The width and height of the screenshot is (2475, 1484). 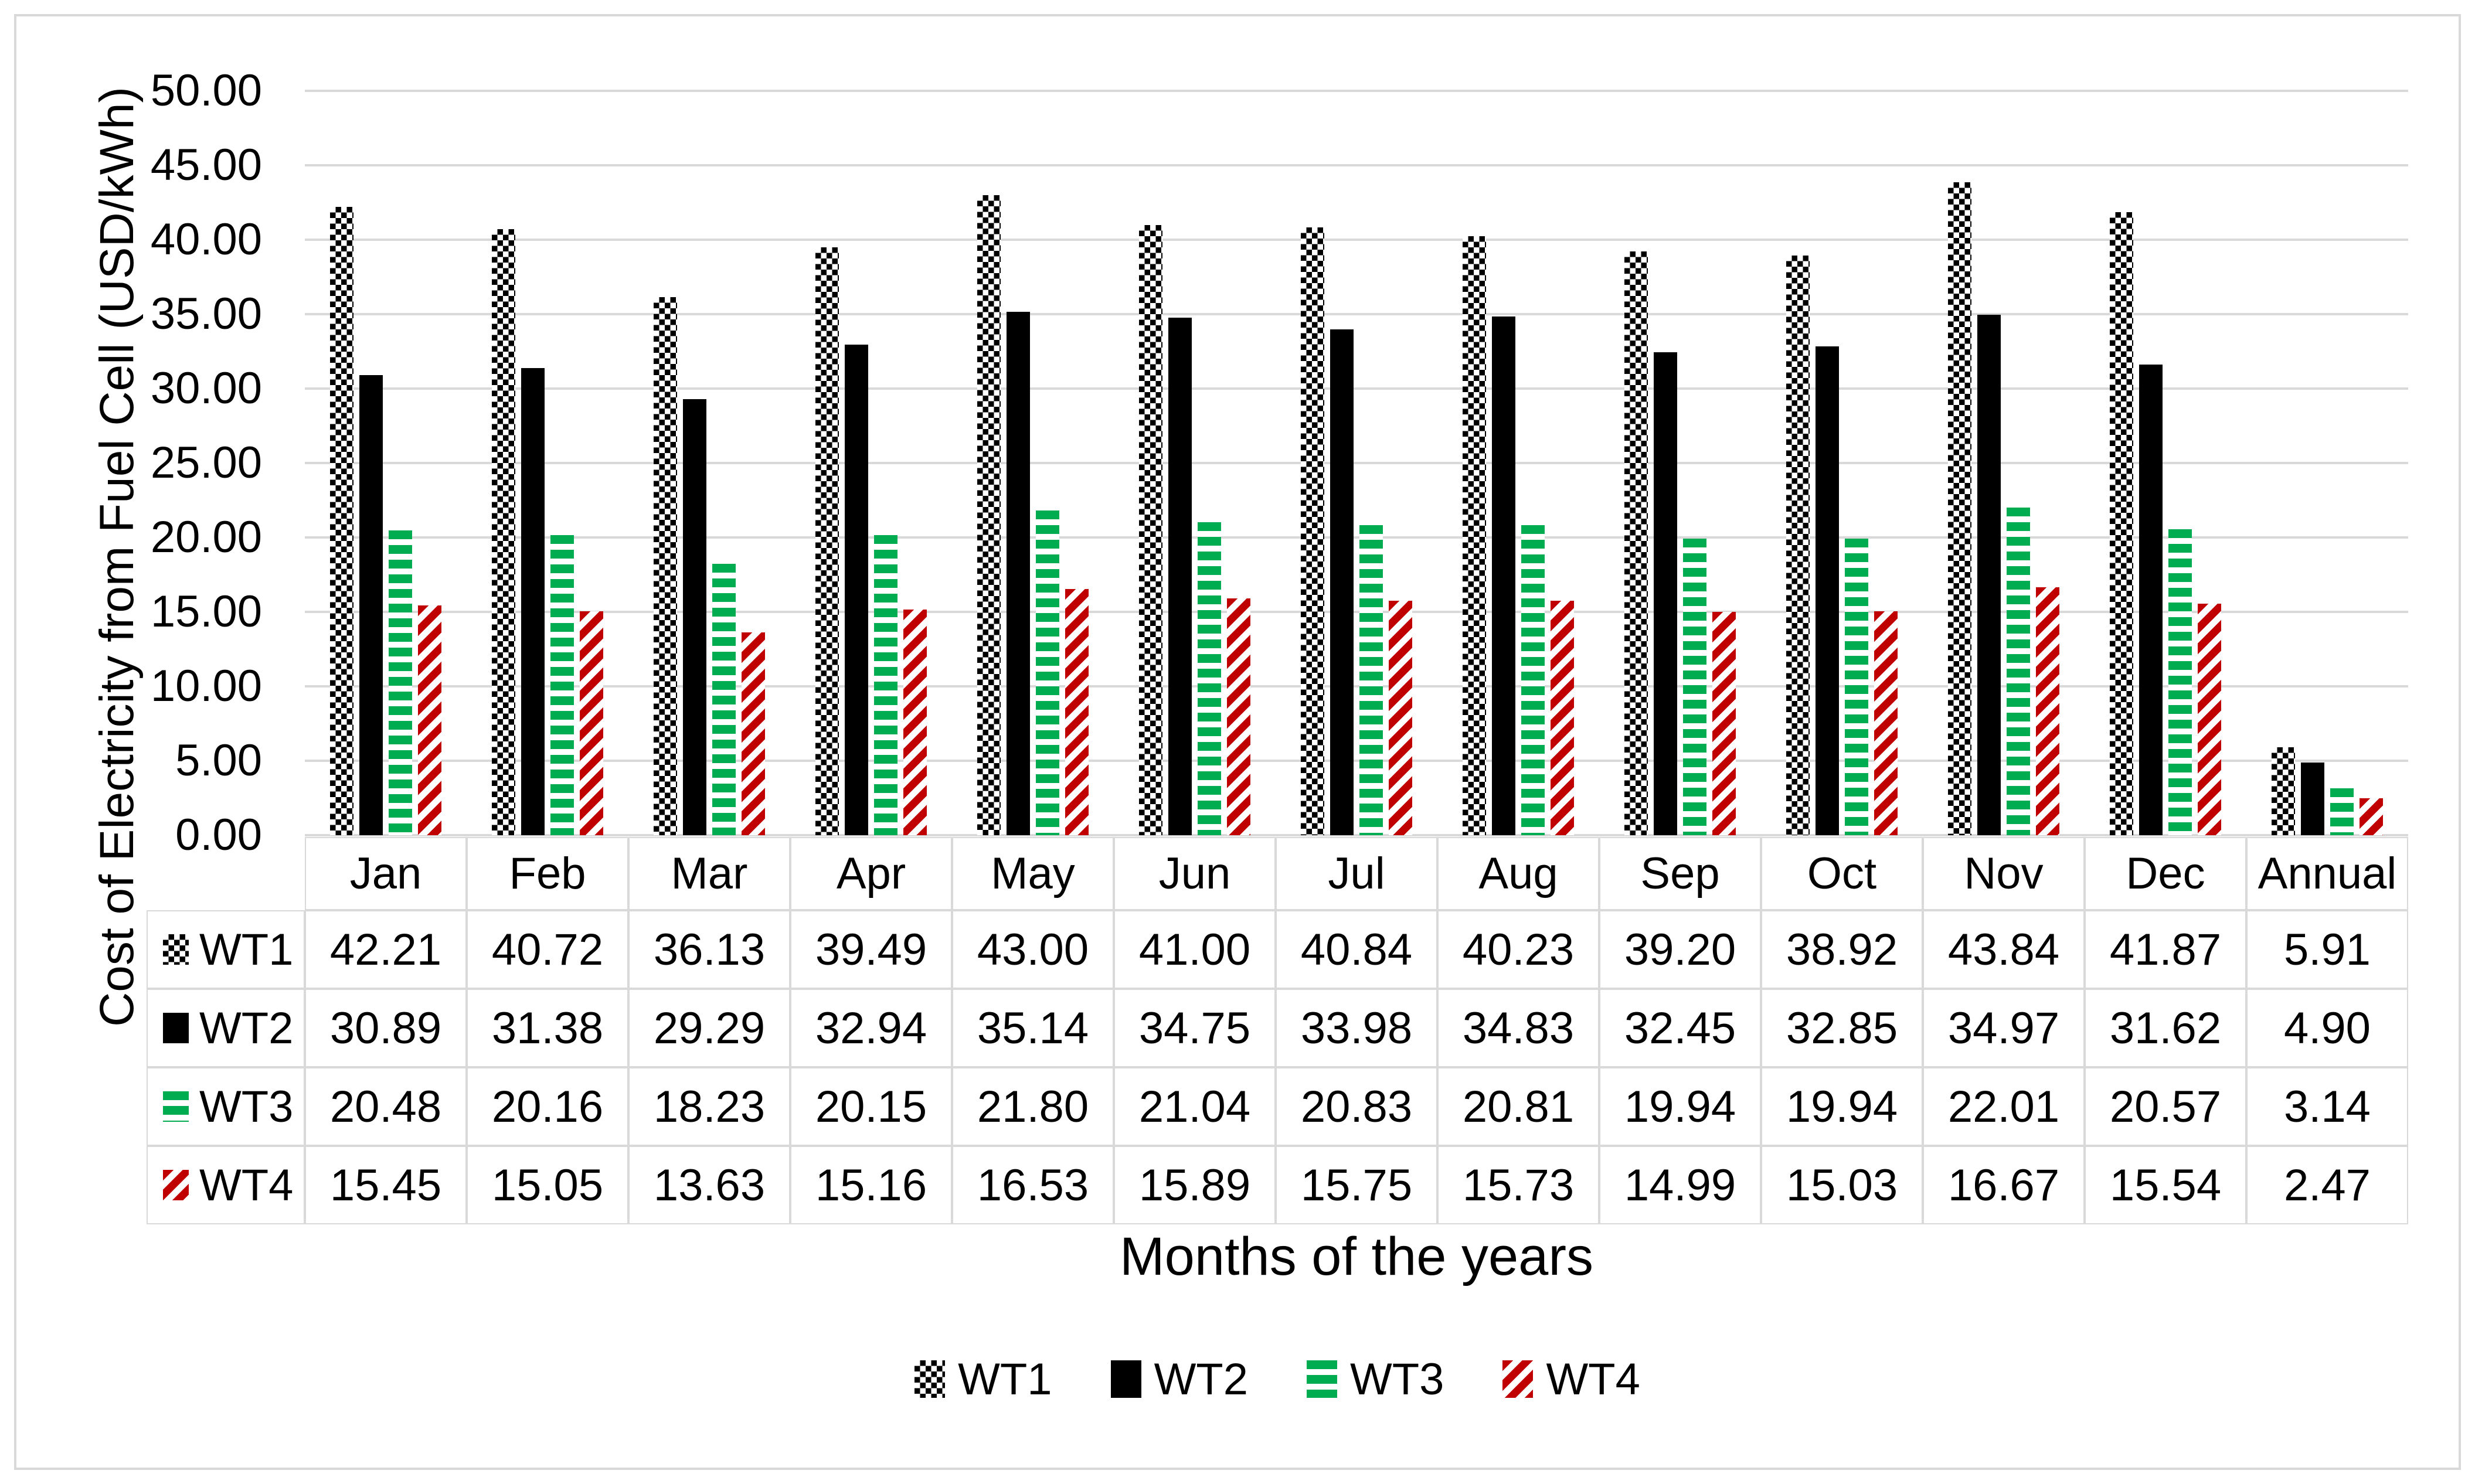 What do you see at coordinates (1195, 1185) in the screenshot?
I see `table-value-wt4-jun: 15.89` at bounding box center [1195, 1185].